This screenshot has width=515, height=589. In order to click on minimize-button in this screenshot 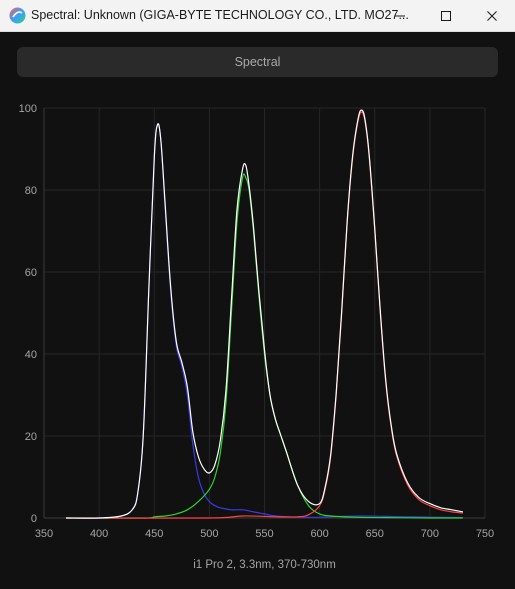, I will do `click(400, 15)`.